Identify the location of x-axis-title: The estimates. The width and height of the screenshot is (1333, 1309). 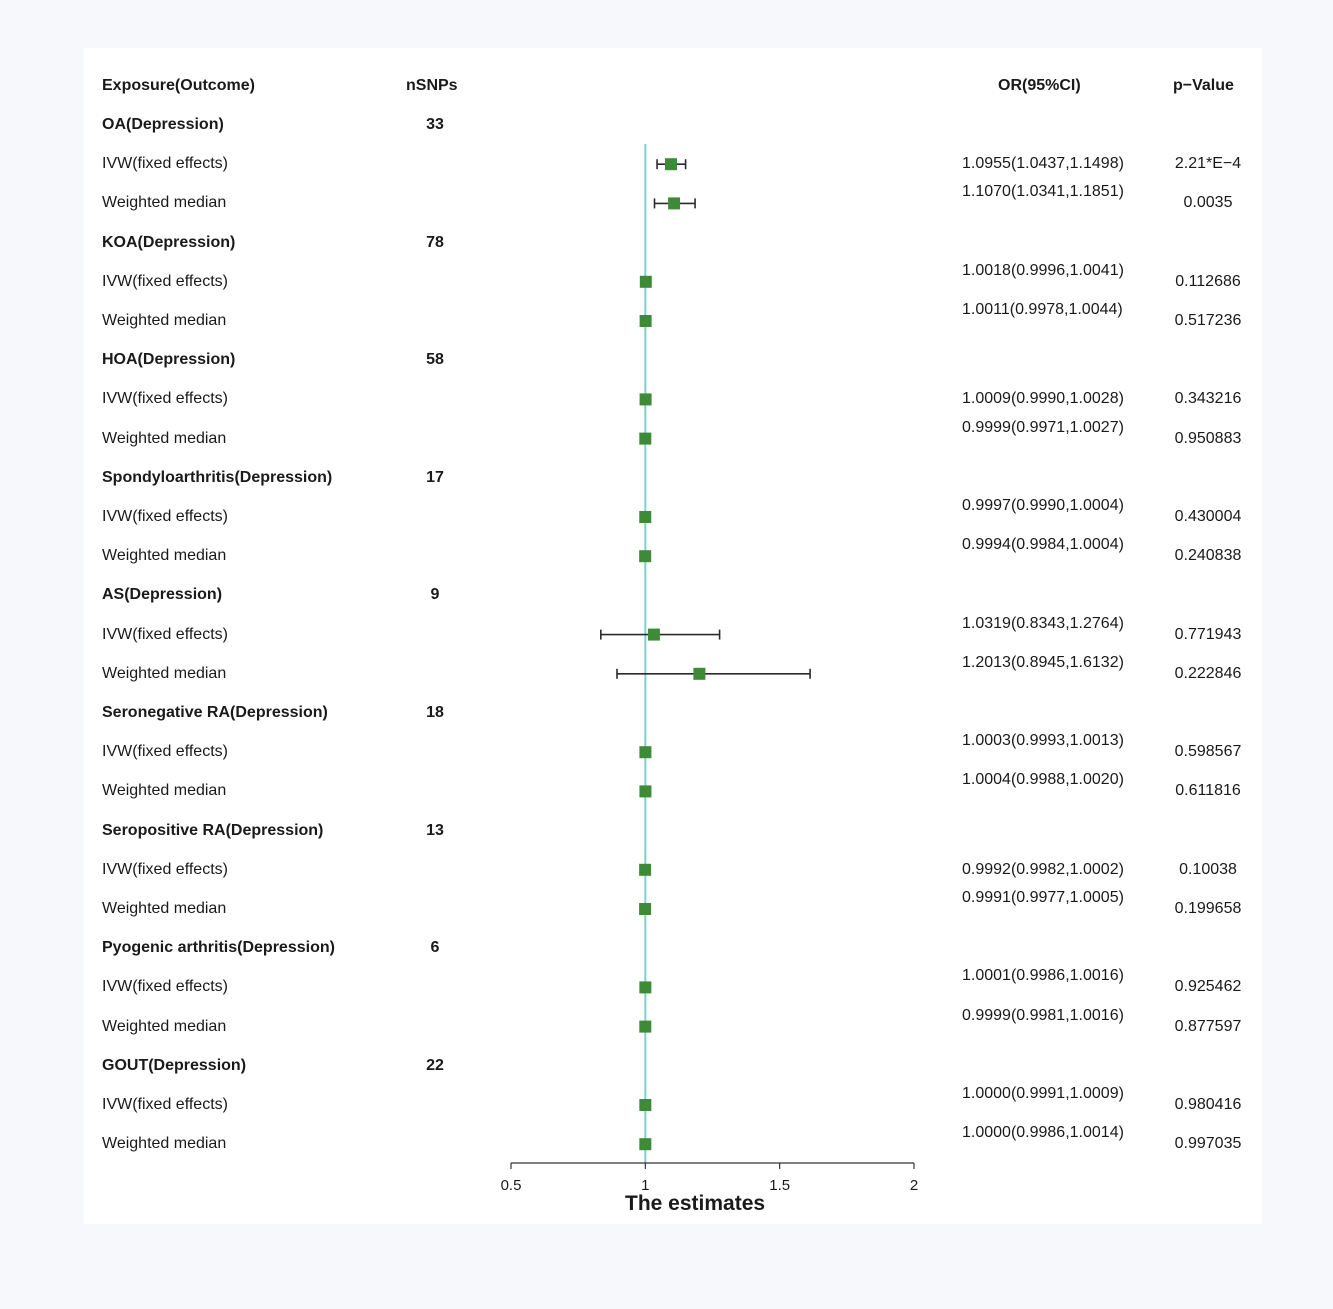
(695, 1203).